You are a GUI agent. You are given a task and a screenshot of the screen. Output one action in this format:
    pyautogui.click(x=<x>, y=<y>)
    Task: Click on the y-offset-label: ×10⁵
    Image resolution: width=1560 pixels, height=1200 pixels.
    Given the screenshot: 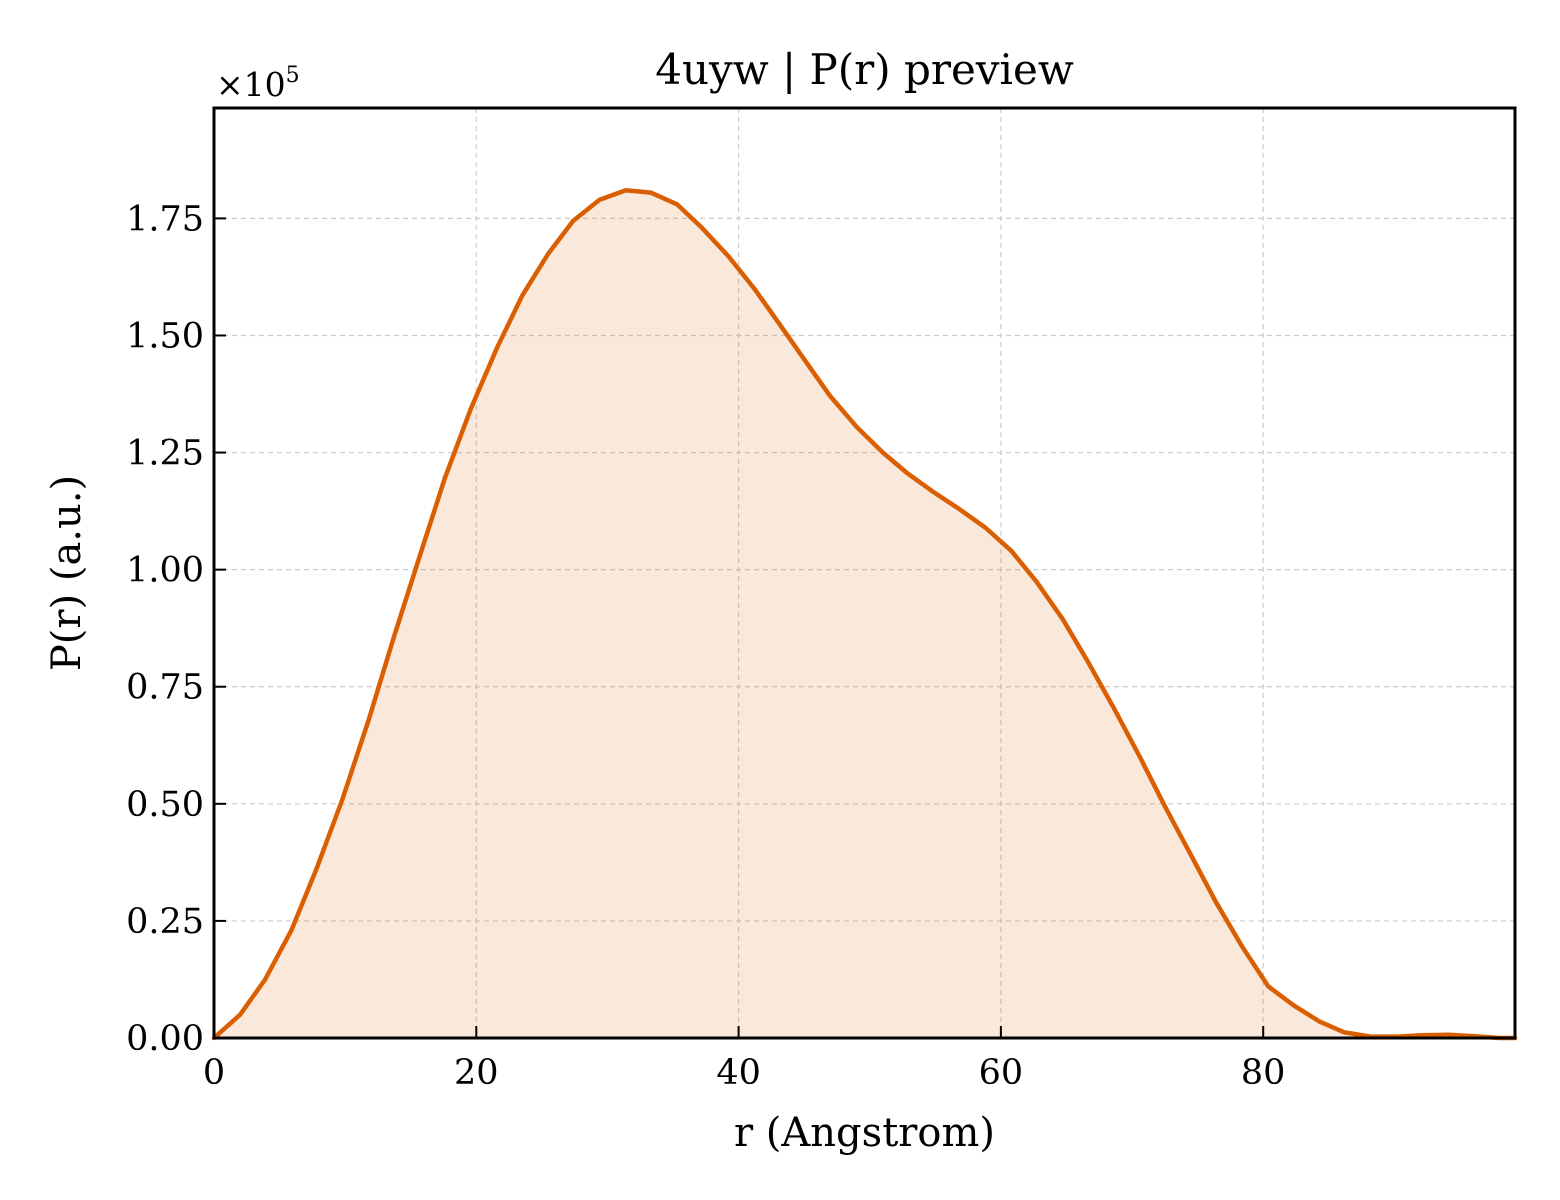 What is the action you would take?
    pyautogui.click(x=258, y=83)
    